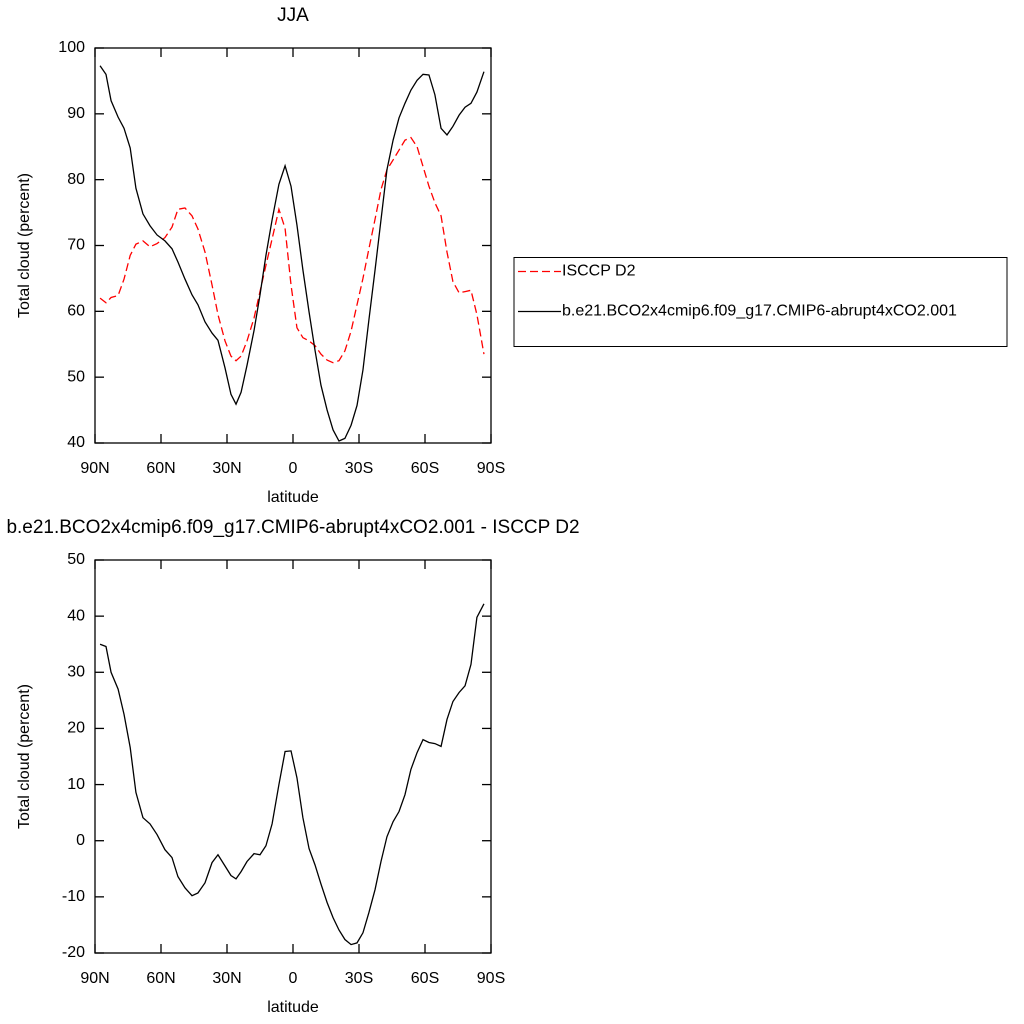 The image size is (1024, 1024). What do you see at coordinates (293, 15) in the screenshot?
I see `chart-title: JJA` at bounding box center [293, 15].